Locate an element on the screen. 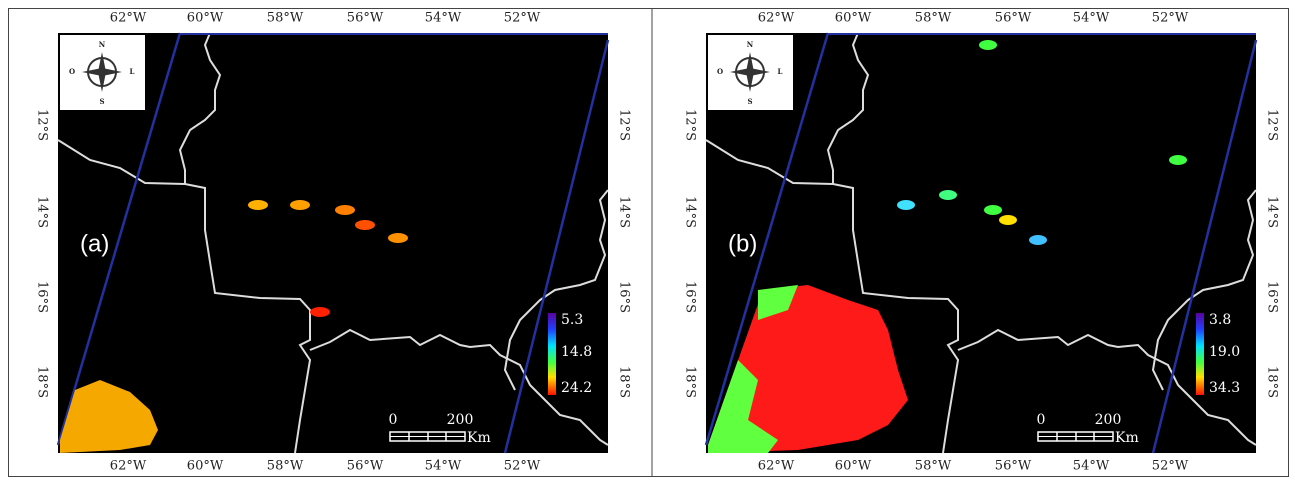  colorbar-label: 19.0 is located at coordinates (1224, 352).